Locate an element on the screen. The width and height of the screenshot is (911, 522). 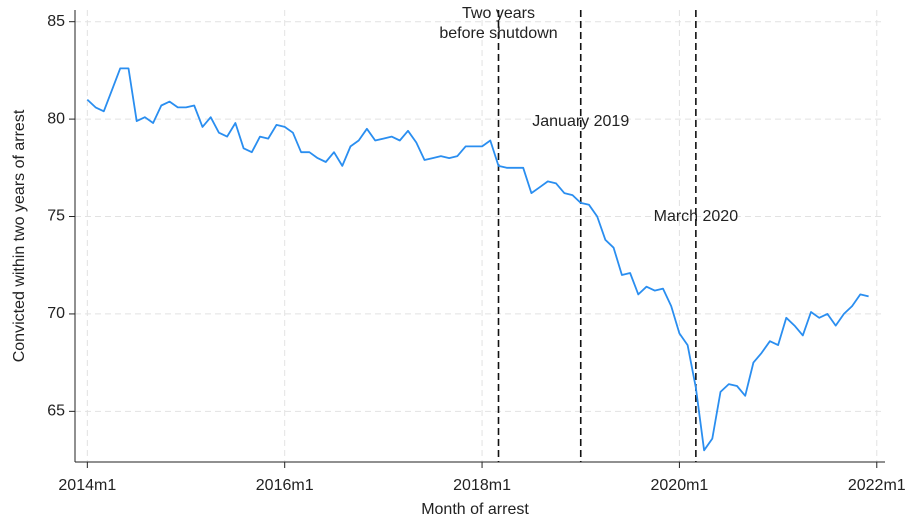
x-axis-title: Month of arrest is located at coordinates (475, 509).